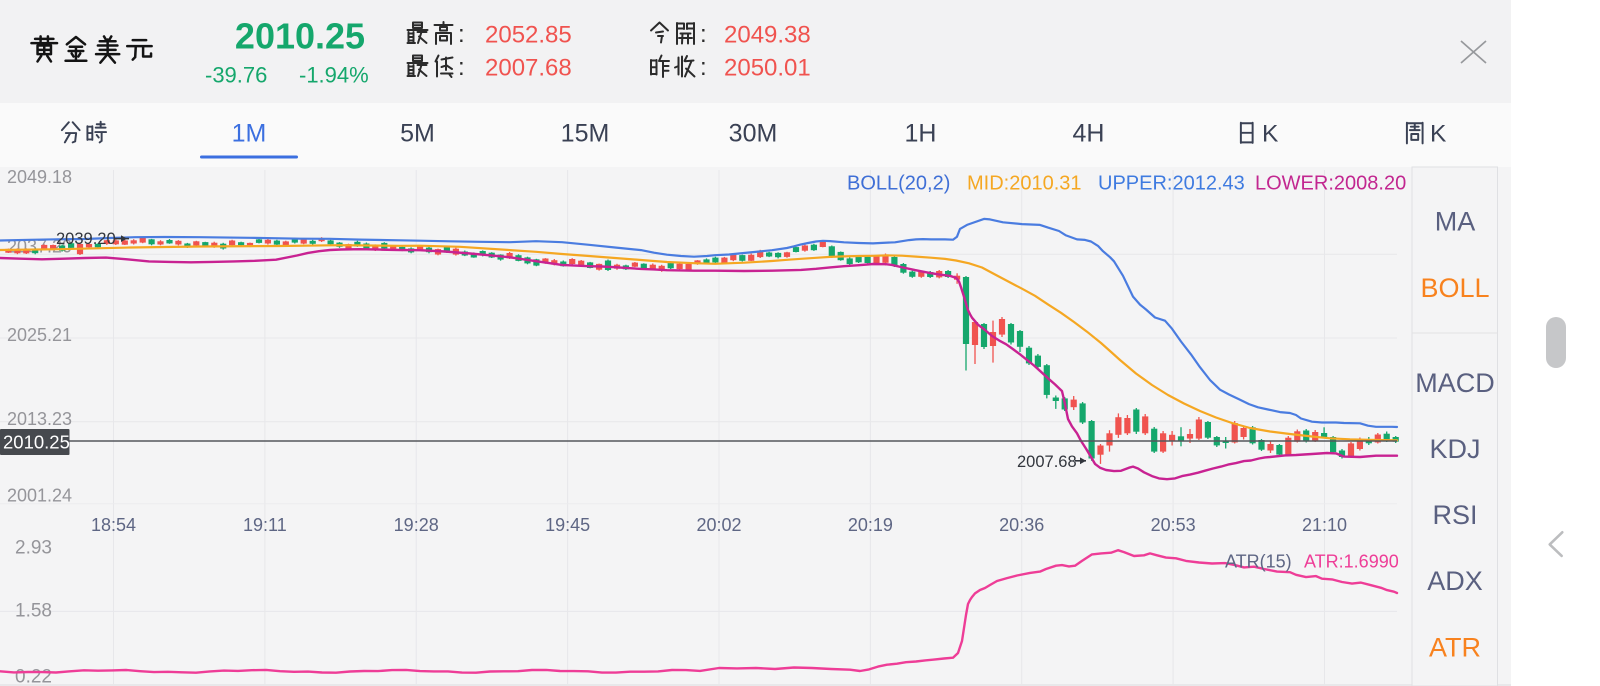 The height and width of the screenshot is (686, 1600). Describe the element at coordinates (718, 525) in the screenshot. I see `svg-text: 20:02` at that location.